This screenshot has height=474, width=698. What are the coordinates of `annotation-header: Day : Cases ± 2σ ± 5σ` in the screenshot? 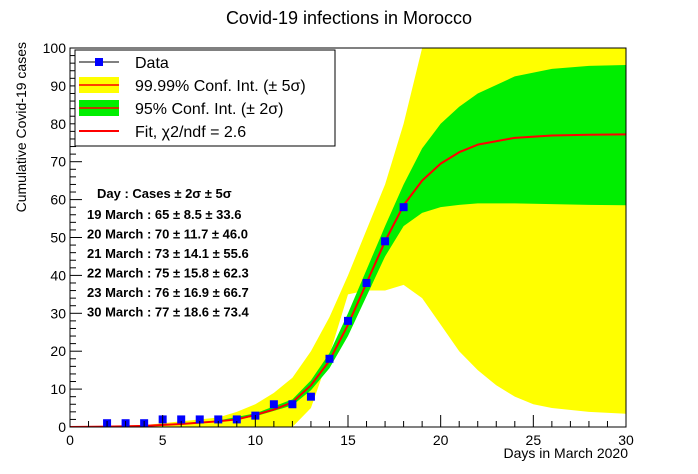 It's located at (164, 193).